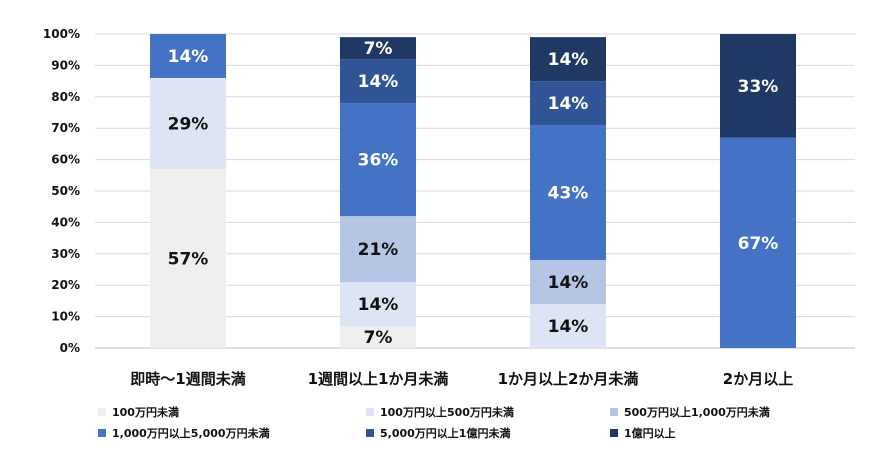  What do you see at coordinates (191, 433) in the screenshot?
I see `legend-label: 1,000万円以上5,000万円未満` at bounding box center [191, 433].